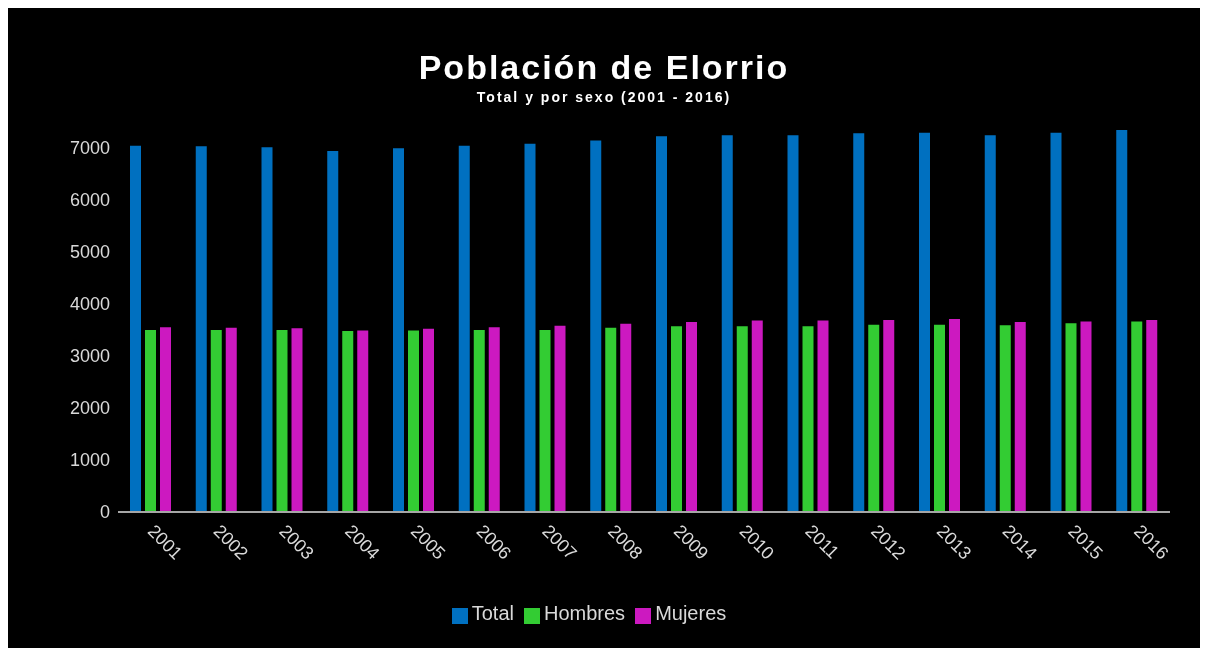  What do you see at coordinates (89, 356) in the screenshot?
I see `y-tick-label: 3000` at bounding box center [89, 356].